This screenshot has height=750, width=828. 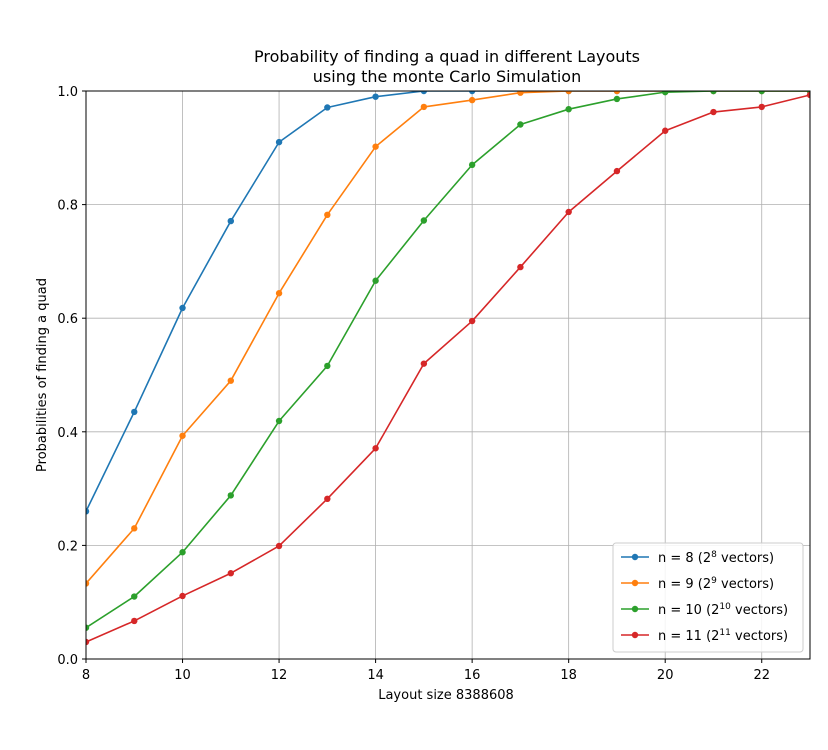 I want to click on x-tick-label: 18, so click(x=568, y=675).